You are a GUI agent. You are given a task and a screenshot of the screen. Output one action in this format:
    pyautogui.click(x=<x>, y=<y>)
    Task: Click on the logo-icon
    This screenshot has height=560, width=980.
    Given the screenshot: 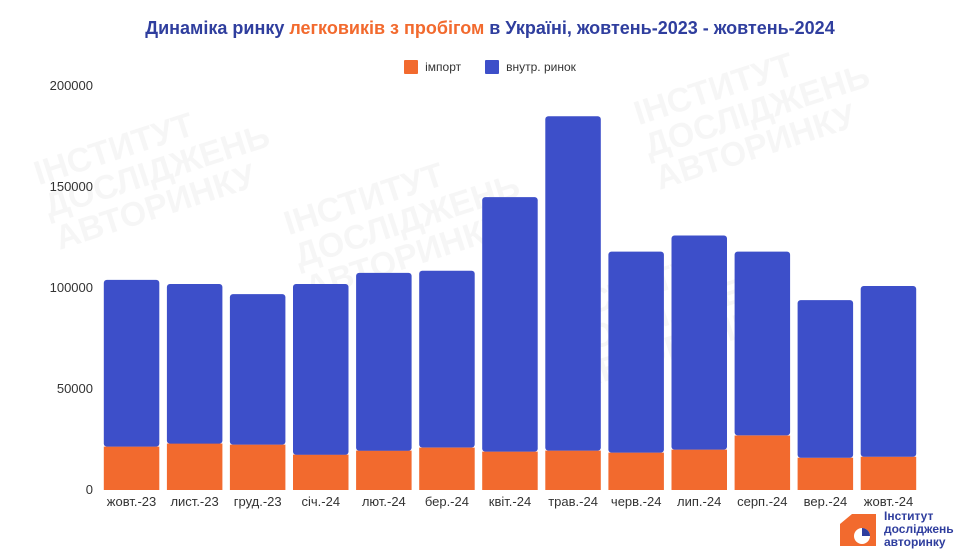 What is the action you would take?
    pyautogui.click(x=858, y=530)
    